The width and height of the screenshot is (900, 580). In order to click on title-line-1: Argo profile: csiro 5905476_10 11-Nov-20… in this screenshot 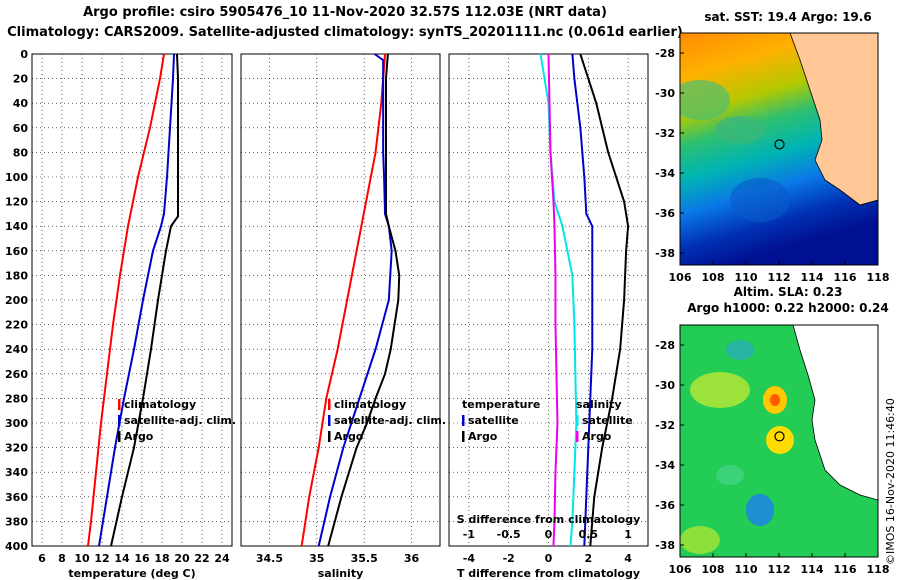, I will do `click(345, 12)`.